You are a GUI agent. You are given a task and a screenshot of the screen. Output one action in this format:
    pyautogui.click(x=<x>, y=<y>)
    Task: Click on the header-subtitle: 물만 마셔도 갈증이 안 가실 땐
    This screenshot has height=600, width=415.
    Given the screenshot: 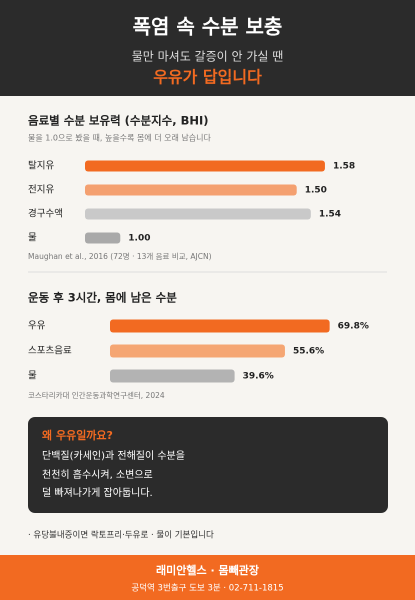 What is the action you would take?
    pyautogui.click(x=208, y=57)
    